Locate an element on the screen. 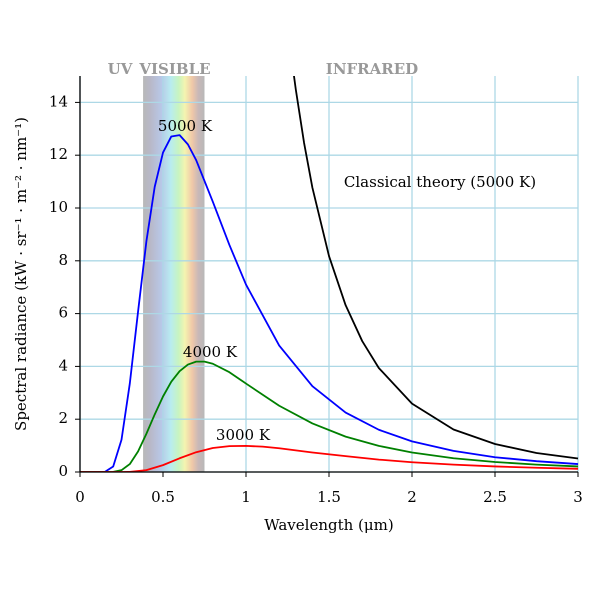 This screenshot has height=600, width=600. x-tick-label: 0.5 is located at coordinates (163, 497).